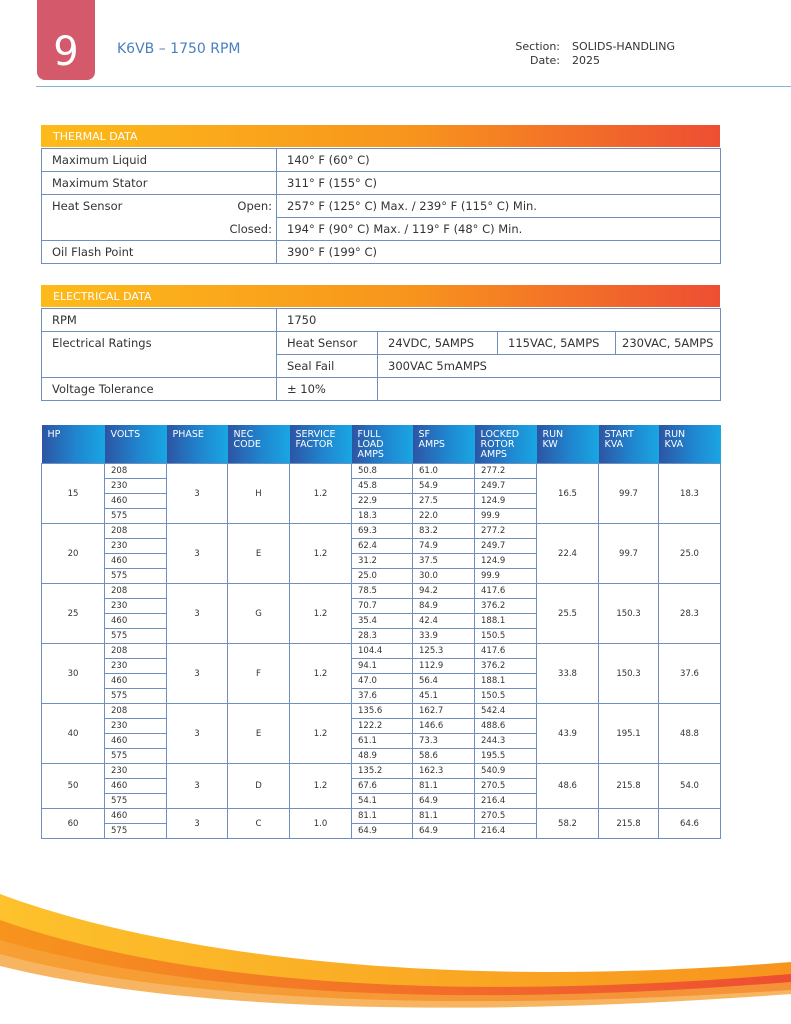 The image size is (791, 1024). What do you see at coordinates (382, 501) in the screenshot?
I see `full-load-amps: 22.9` at bounding box center [382, 501].